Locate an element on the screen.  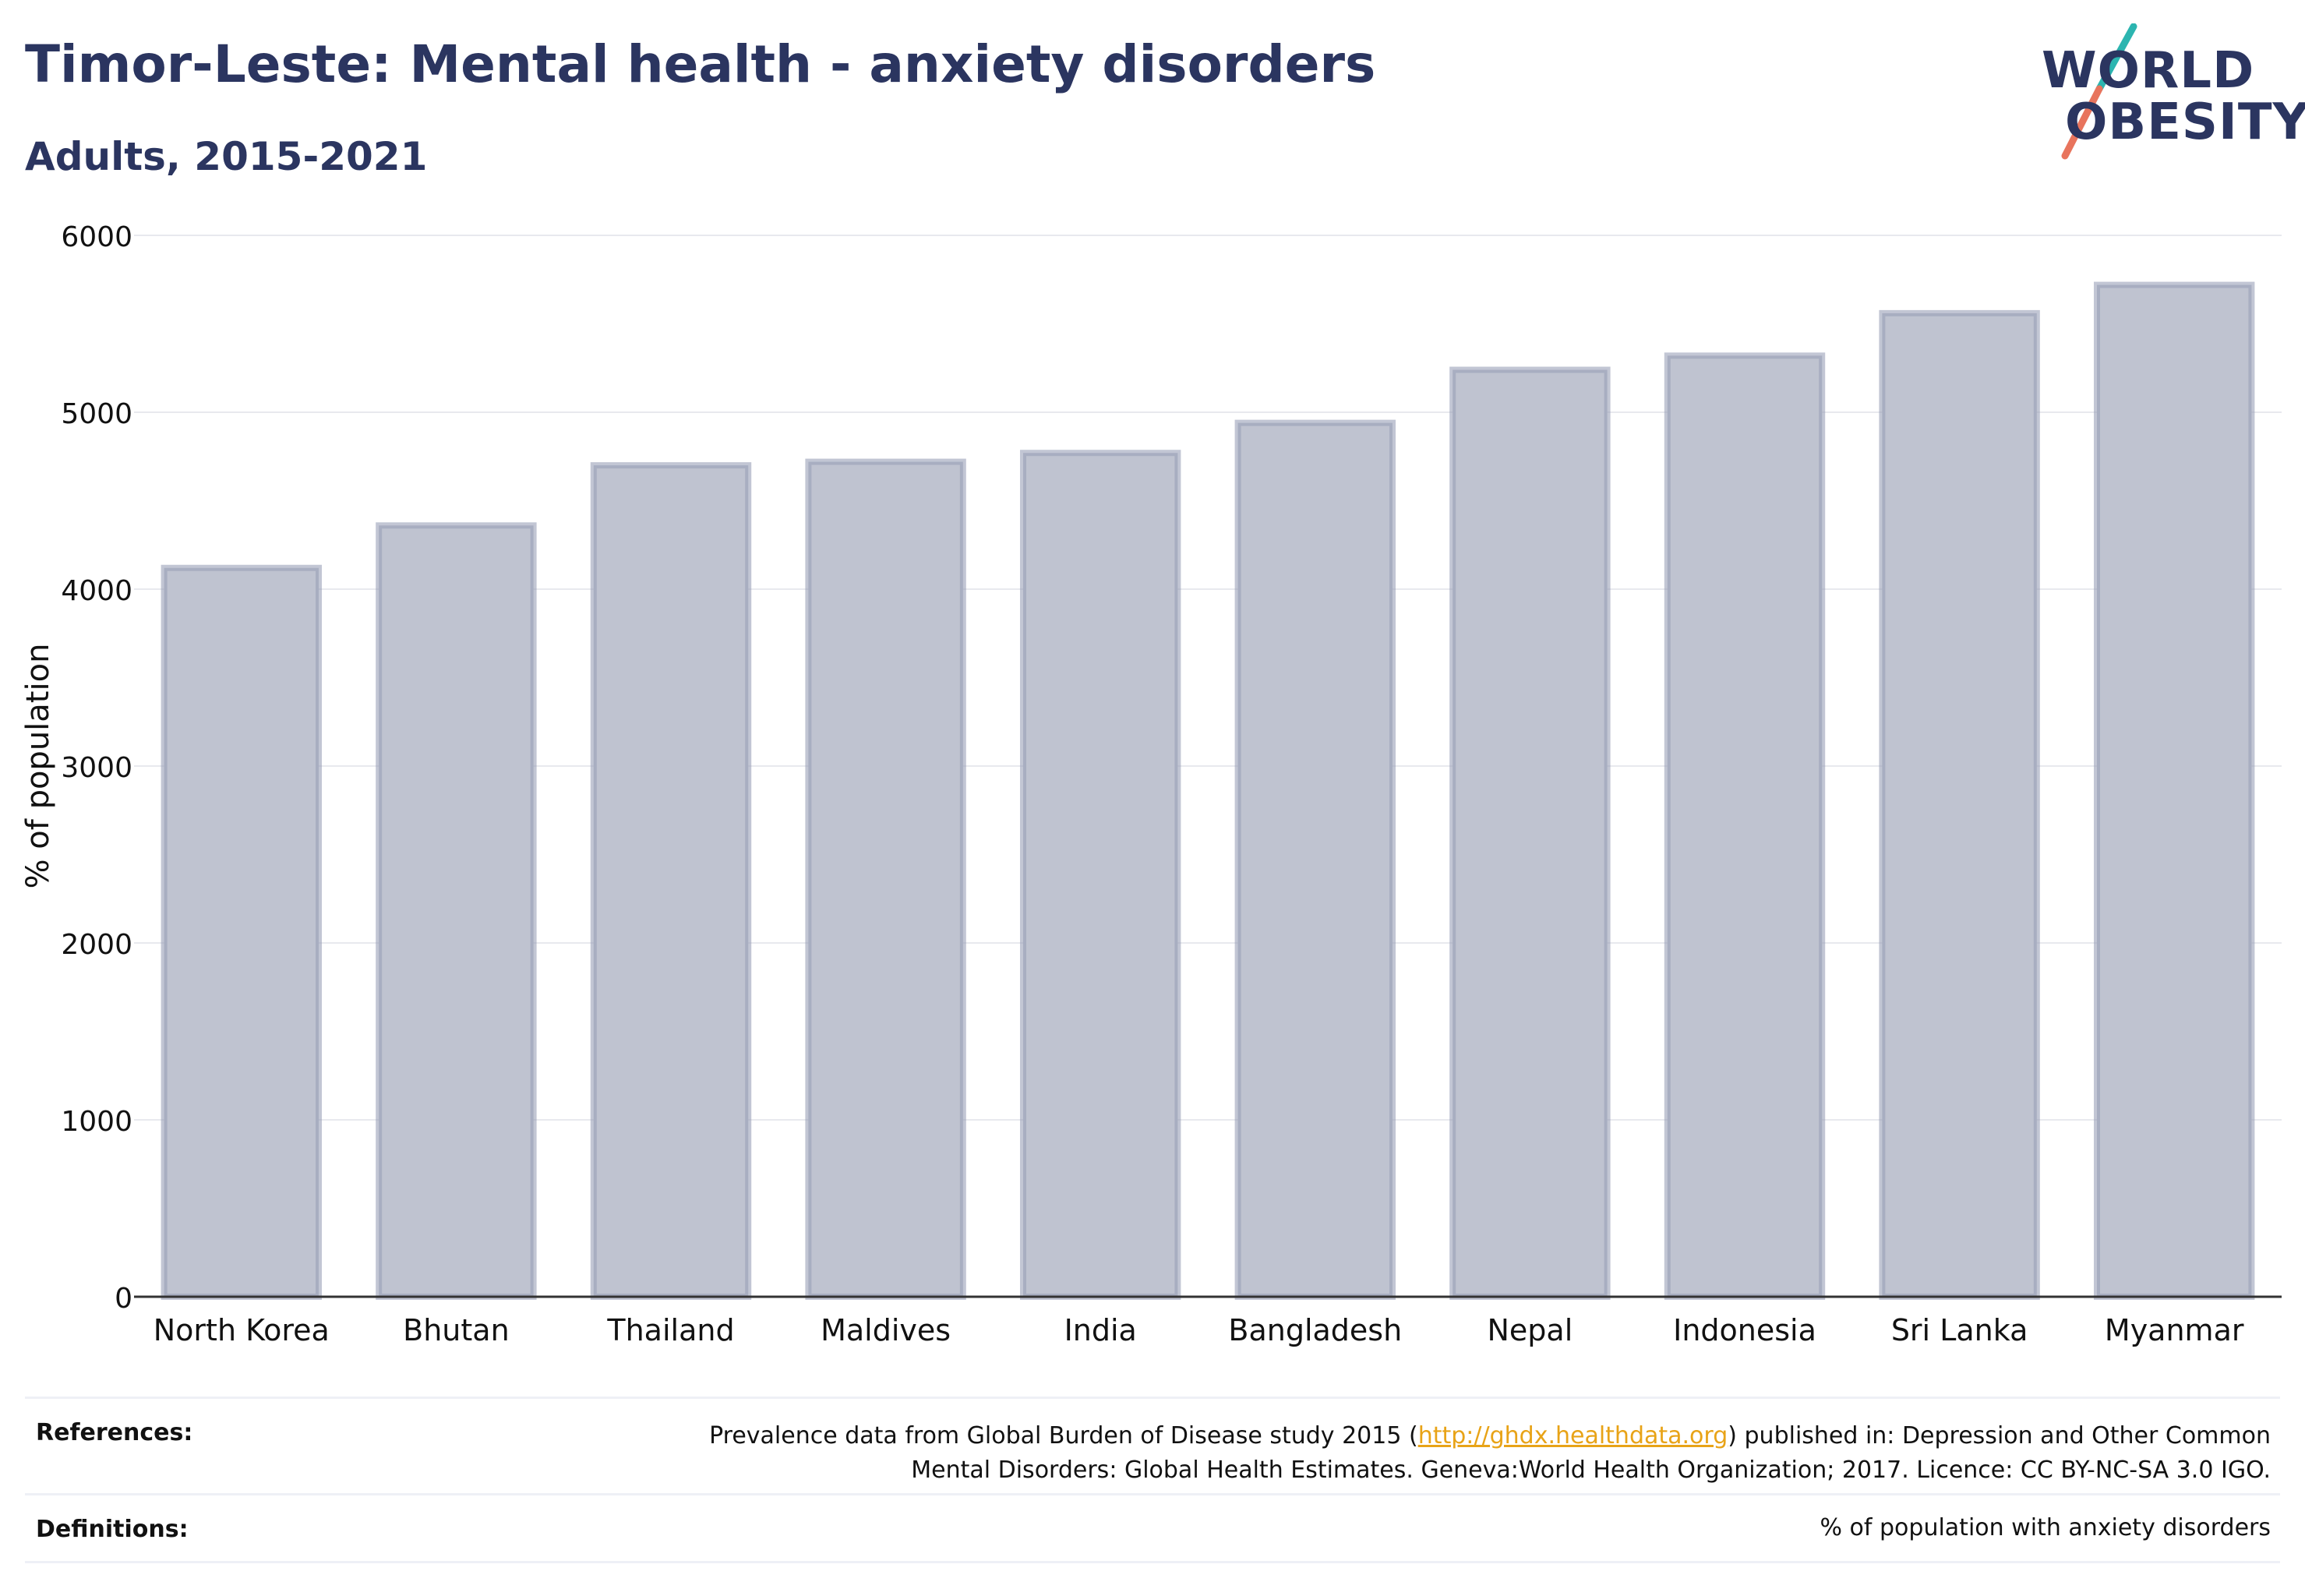
x-tick-label: Myanmar is located at coordinates (2174, 1330).